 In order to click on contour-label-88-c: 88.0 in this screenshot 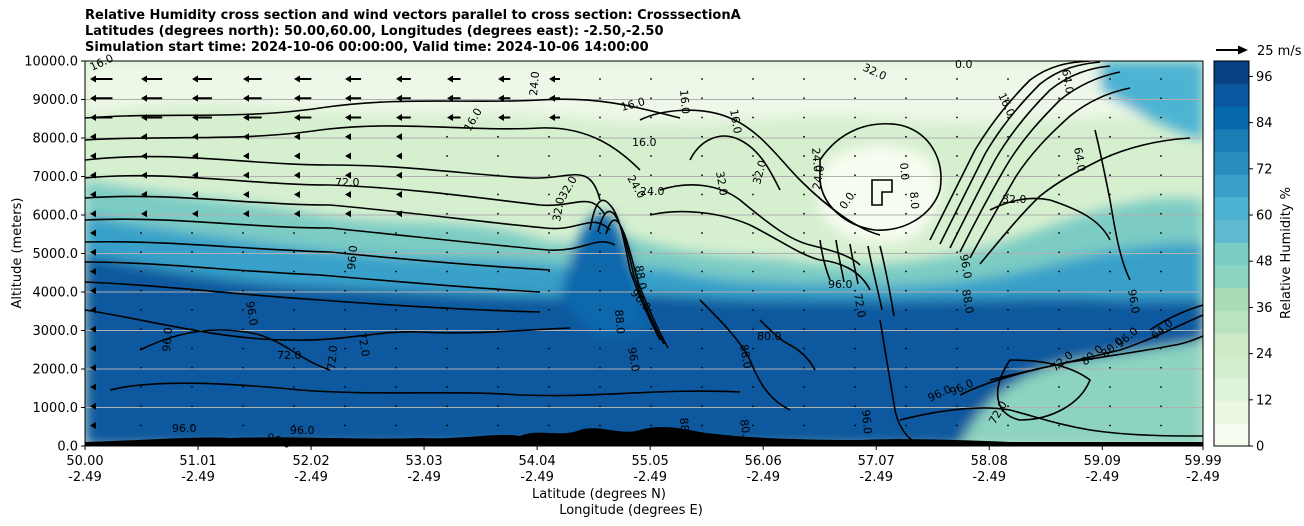, I will do `click(745, 356)`.